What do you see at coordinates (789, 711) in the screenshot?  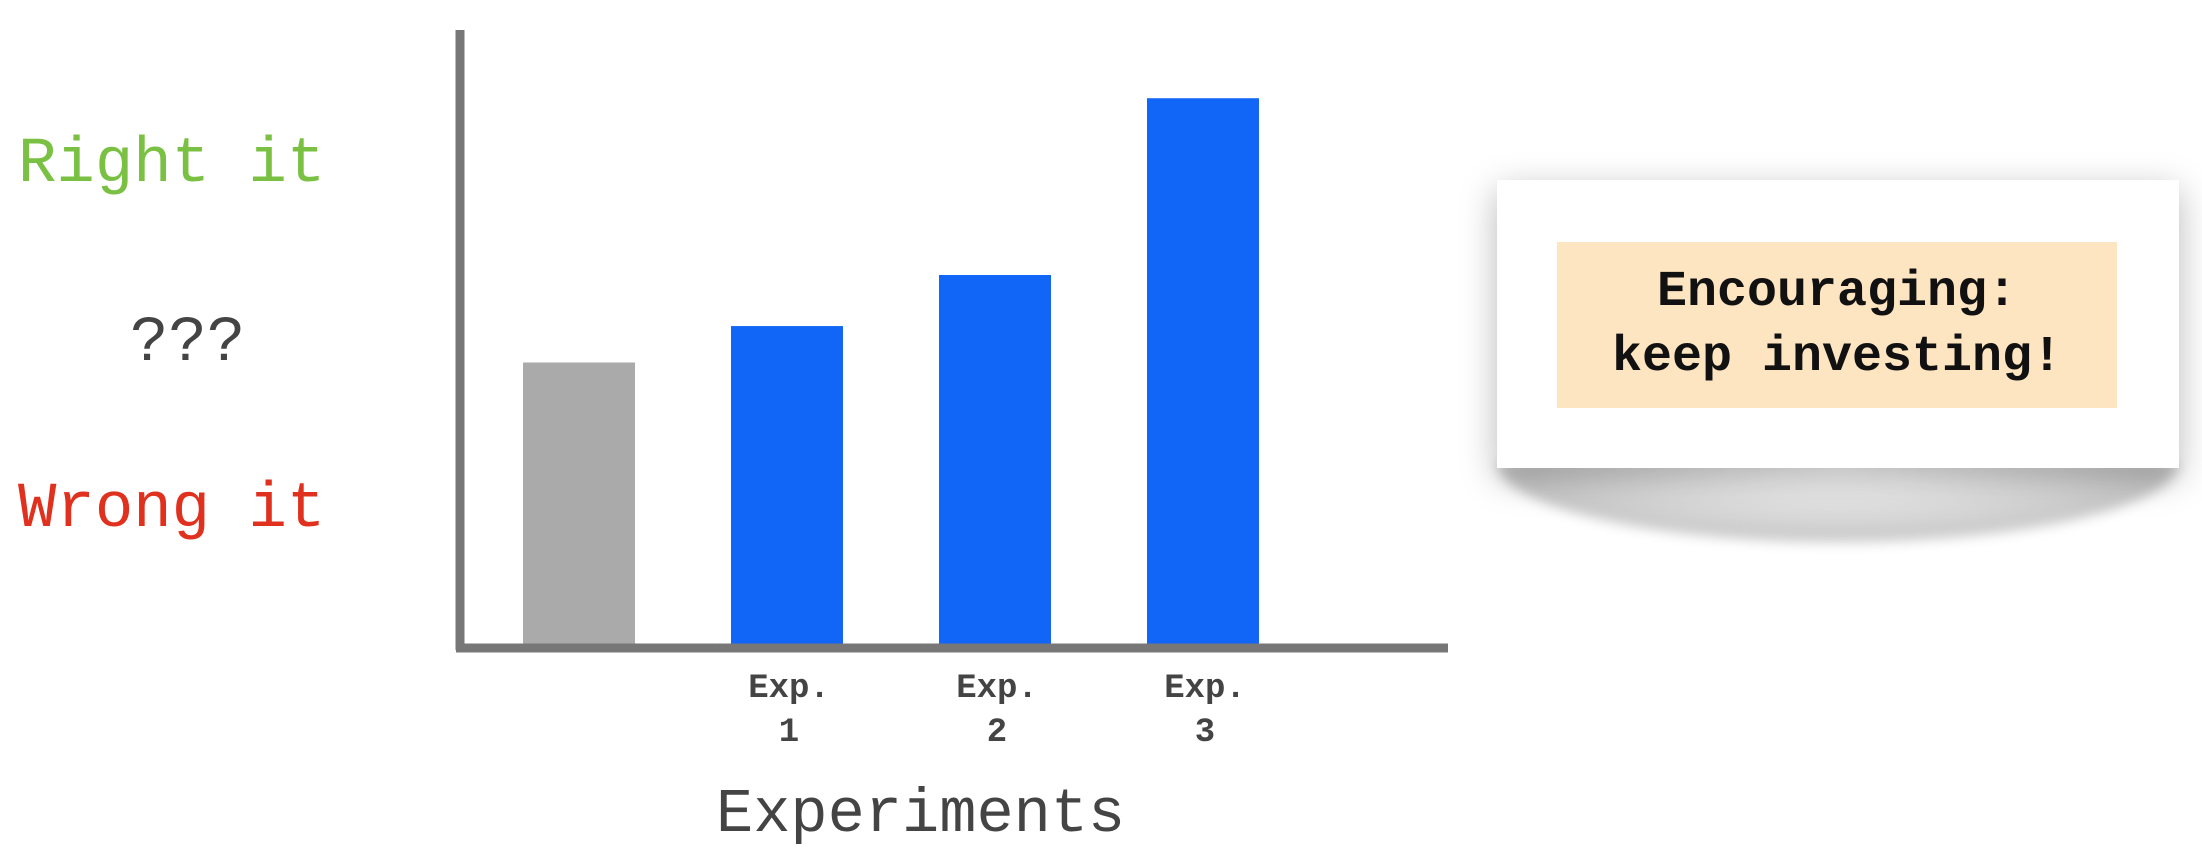 I see `x-tick-label-1: Exp. 1` at bounding box center [789, 711].